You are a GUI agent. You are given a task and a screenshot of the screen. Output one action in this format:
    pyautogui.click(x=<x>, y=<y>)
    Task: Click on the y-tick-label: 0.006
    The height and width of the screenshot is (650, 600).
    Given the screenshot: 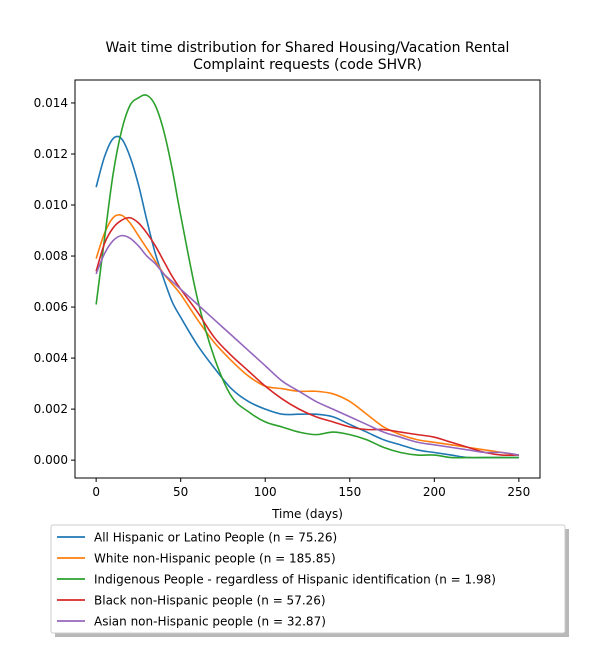 What is the action you would take?
    pyautogui.click(x=51, y=307)
    